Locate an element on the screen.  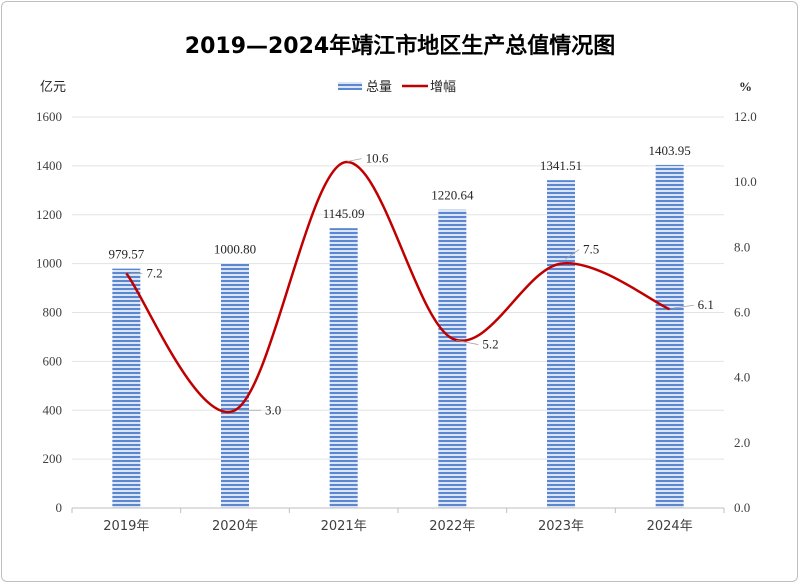
left-tick-label: 400 is located at coordinates (53, 409).